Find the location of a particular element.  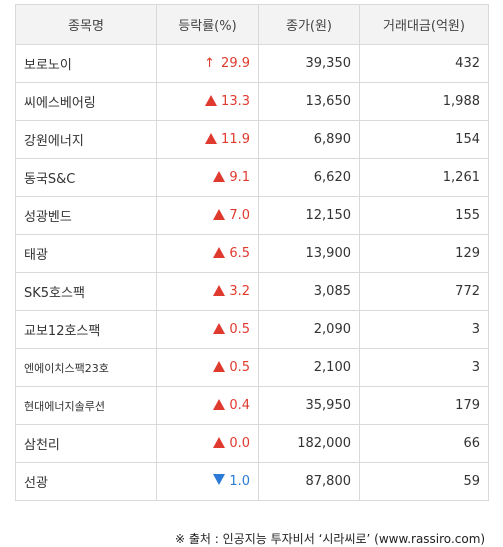

table-row: 현대에너지솔루션 0.4 35,950 179 is located at coordinates (252, 405).